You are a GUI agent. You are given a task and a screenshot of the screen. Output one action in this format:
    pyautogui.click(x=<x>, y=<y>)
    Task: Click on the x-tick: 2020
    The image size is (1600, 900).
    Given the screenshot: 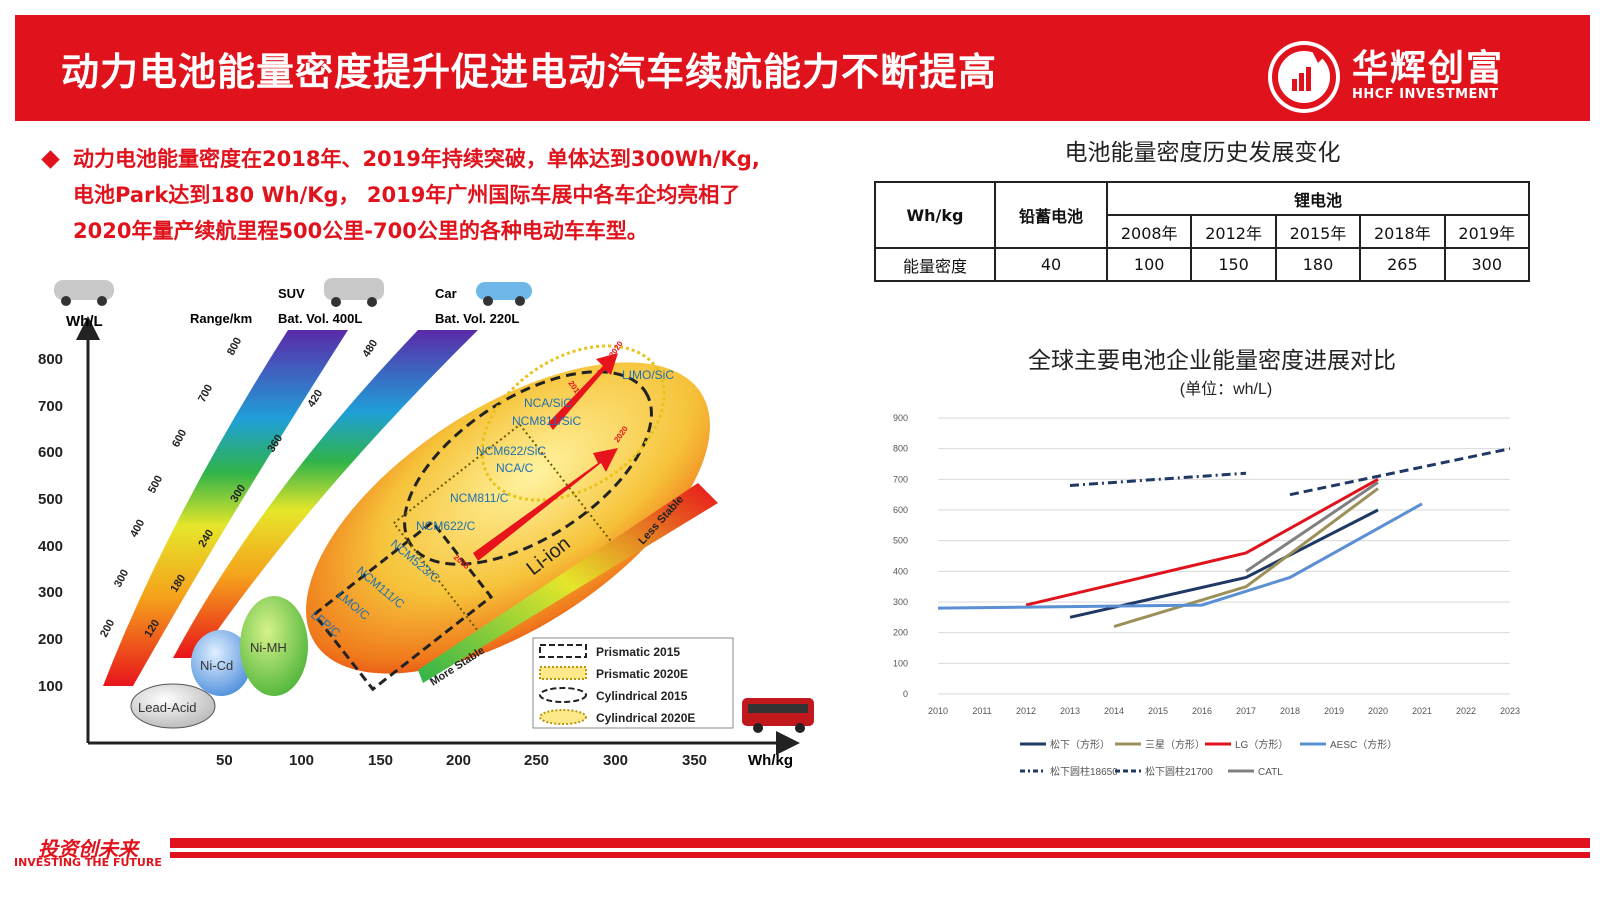 What is the action you would take?
    pyautogui.click(x=1378, y=711)
    